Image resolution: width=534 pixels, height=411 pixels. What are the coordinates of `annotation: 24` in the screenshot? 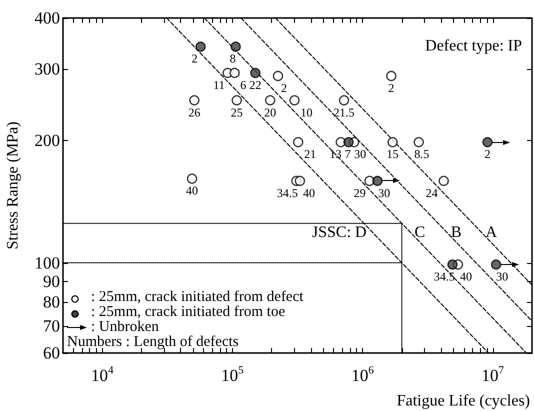 It's located at (432, 193).